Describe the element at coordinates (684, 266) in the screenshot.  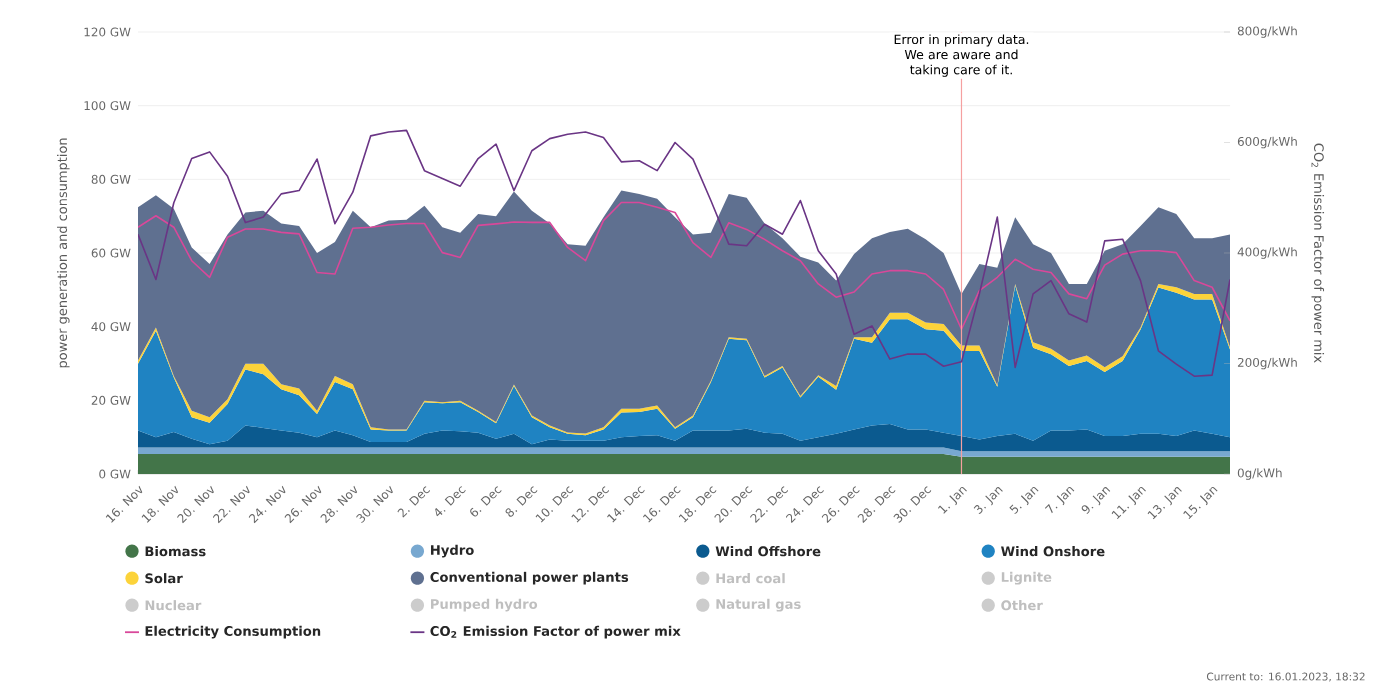
I see `line-series` at that location.